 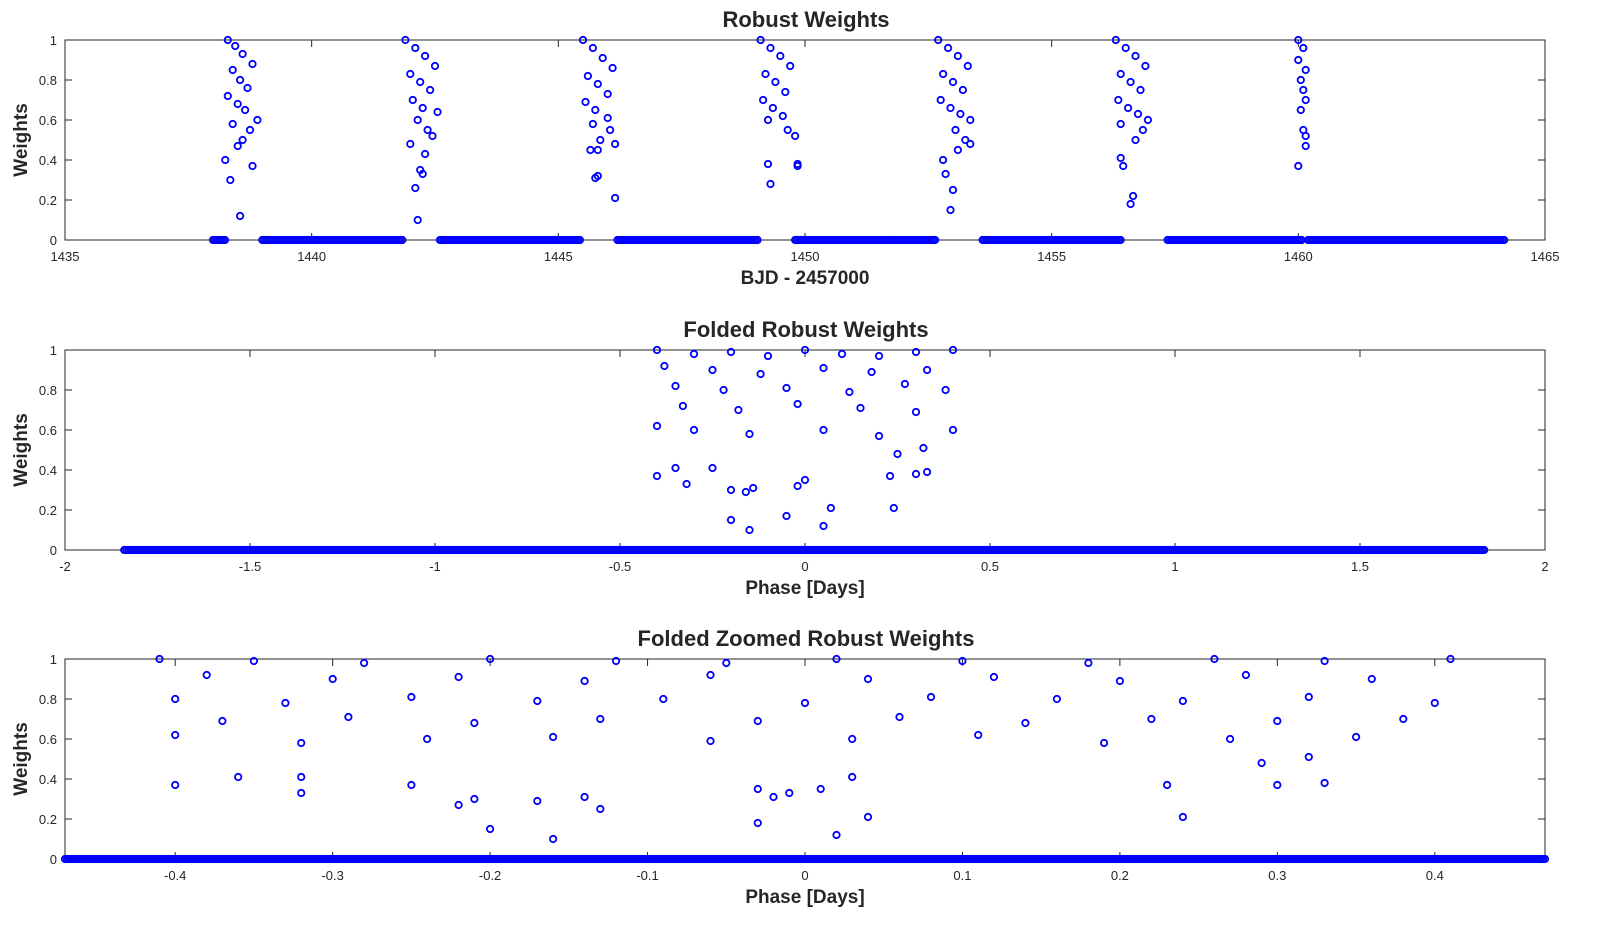 What do you see at coordinates (48, 819) in the screenshot?
I see `panel-3-y-tick-label: 0.2` at bounding box center [48, 819].